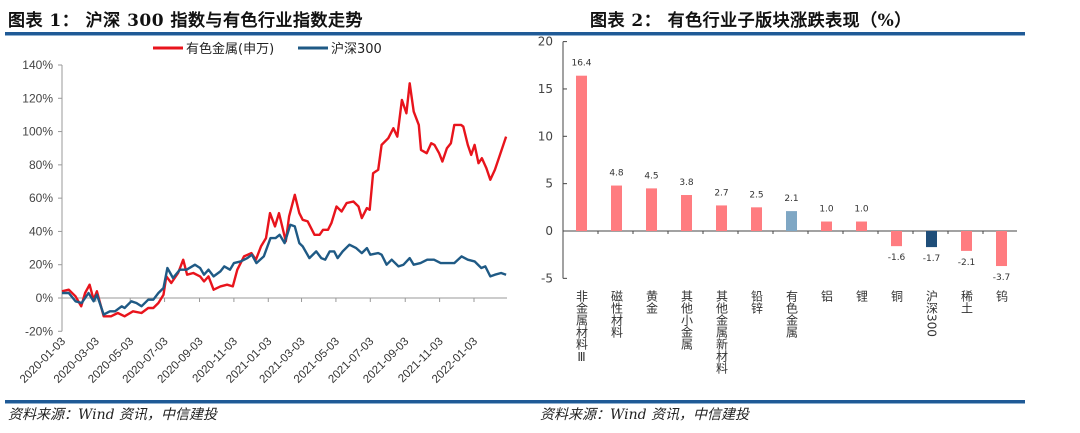 This screenshot has height=433, width=1080. What do you see at coordinates (751, 21) in the screenshot?
I see `right-chart-title: 图表 2： 有色行业子版块涨跌表现（%）` at bounding box center [751, 21].